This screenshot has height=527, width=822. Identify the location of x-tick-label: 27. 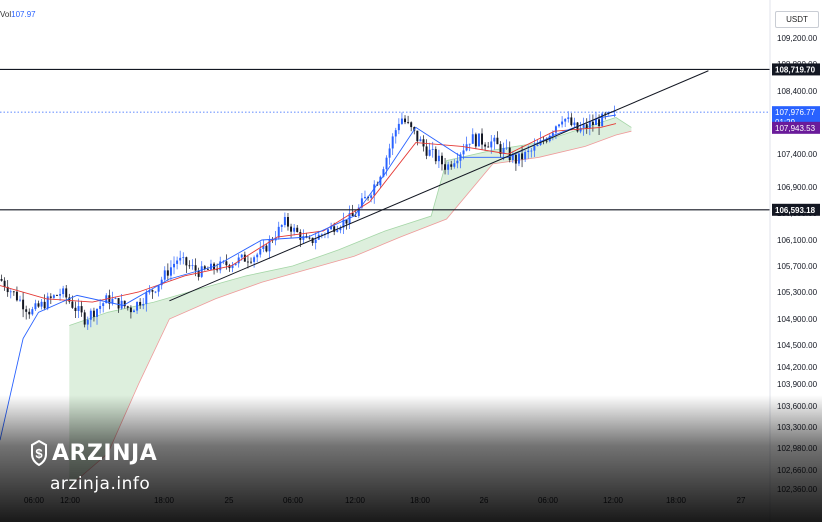
(741, 500).